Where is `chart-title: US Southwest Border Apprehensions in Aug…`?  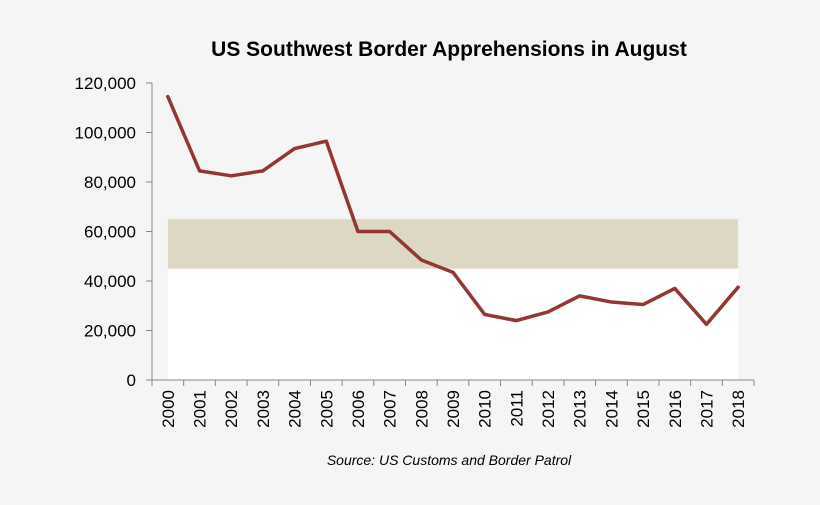 chart-title: US Southwest Border Apprehensions in Aug… is located at coordinates (449, 49).